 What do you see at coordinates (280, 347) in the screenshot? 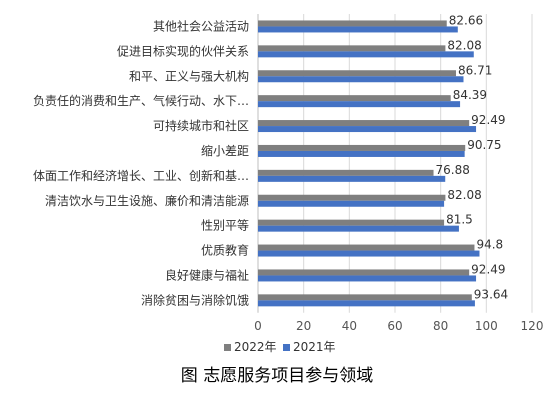
I see `legend: 2022年 2021年` at bounding box center [280, 347].